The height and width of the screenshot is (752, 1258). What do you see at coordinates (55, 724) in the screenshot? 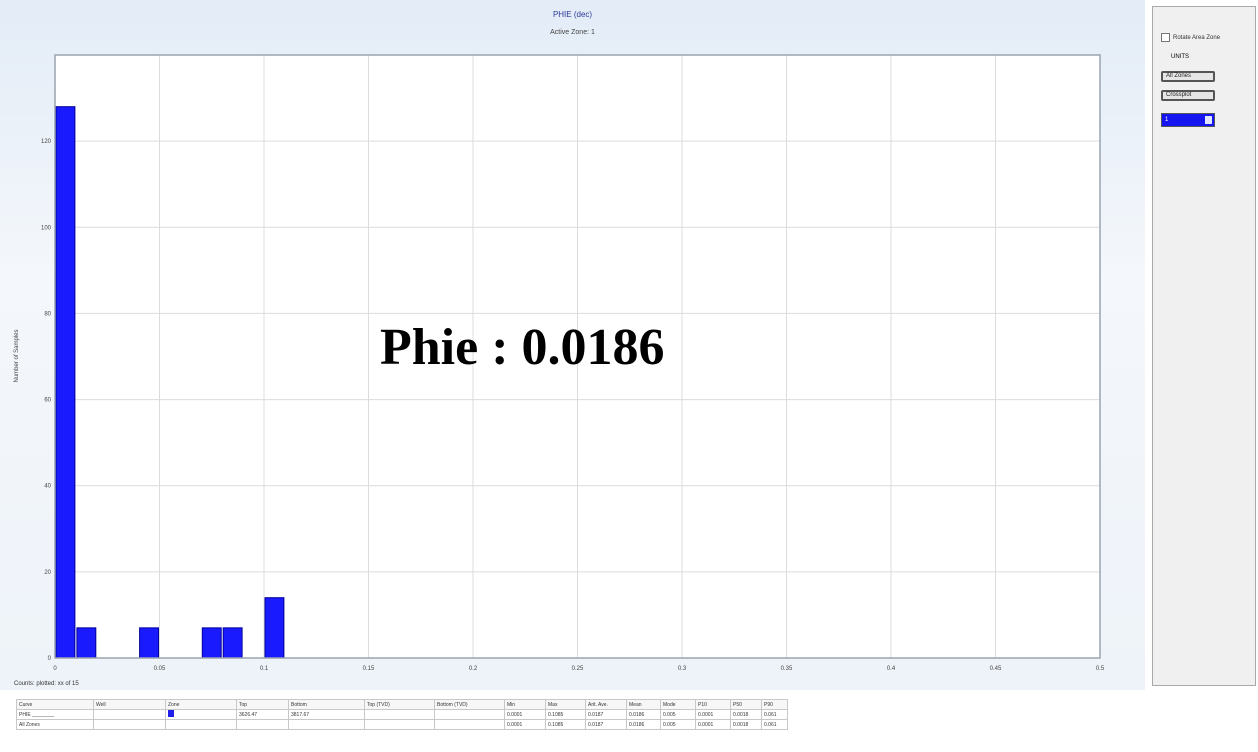
I see `table-cell: All Zones` at bounding box center [55, 724].